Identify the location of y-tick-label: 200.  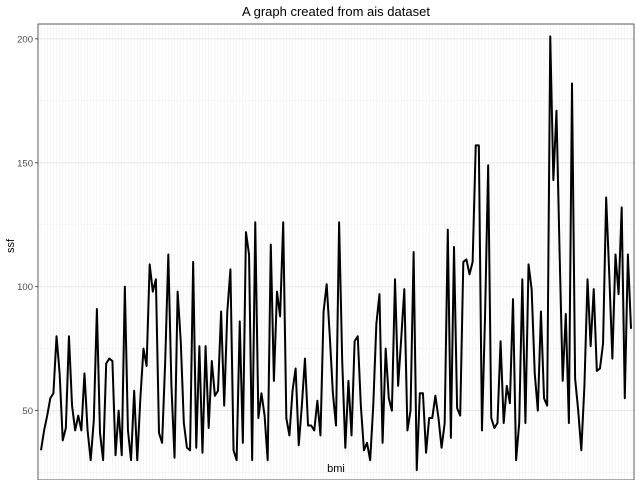
(25, 39).